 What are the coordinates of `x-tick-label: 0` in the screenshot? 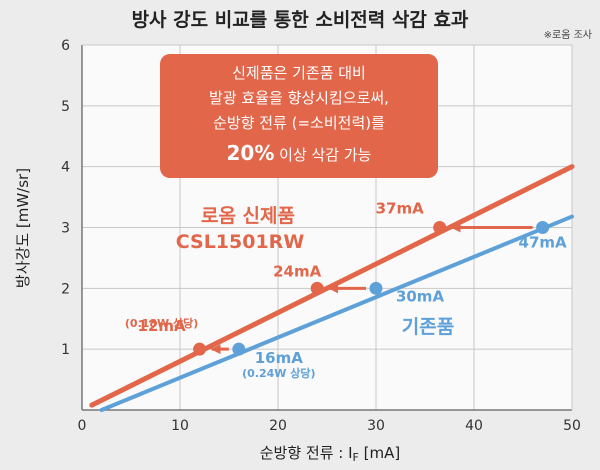 It's located at (82, 426).